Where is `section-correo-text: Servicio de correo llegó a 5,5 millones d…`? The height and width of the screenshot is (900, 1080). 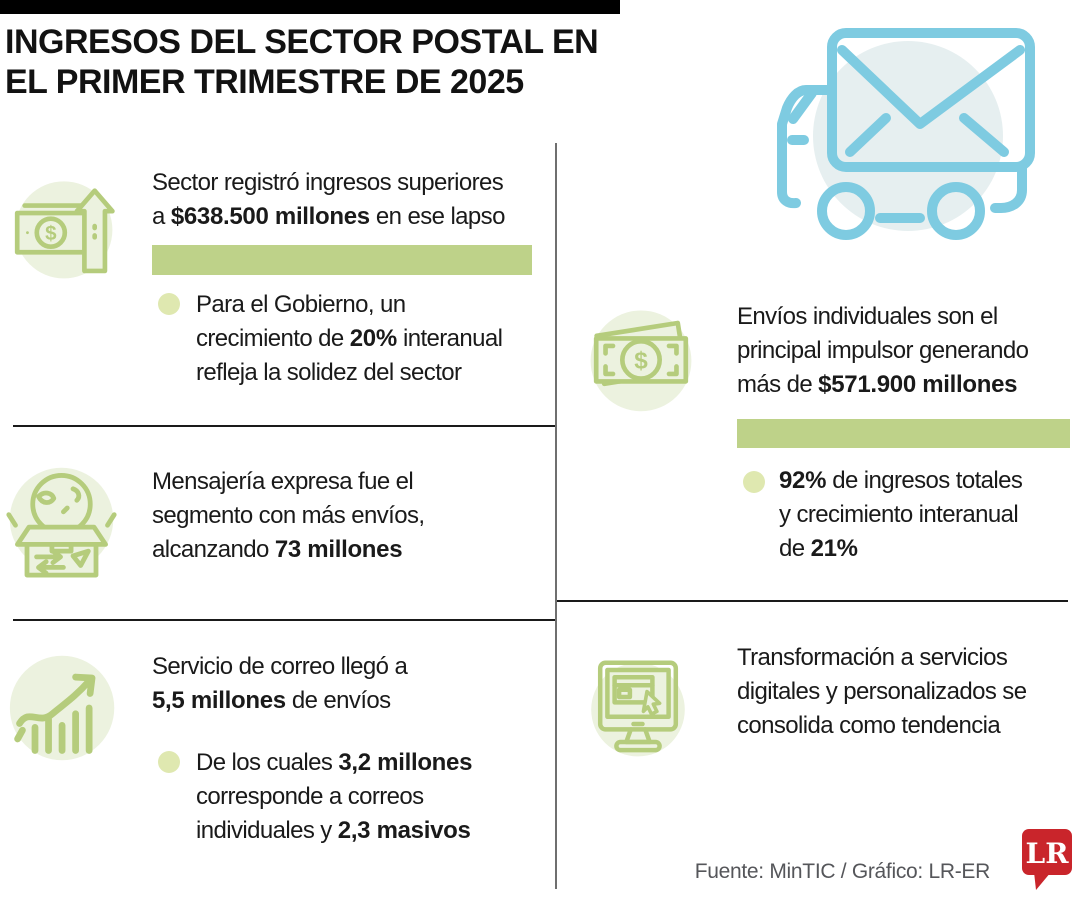
section-correo-text: Servicio de correo llegó a 5,5 millones d… is located at coordinates (280, 683).